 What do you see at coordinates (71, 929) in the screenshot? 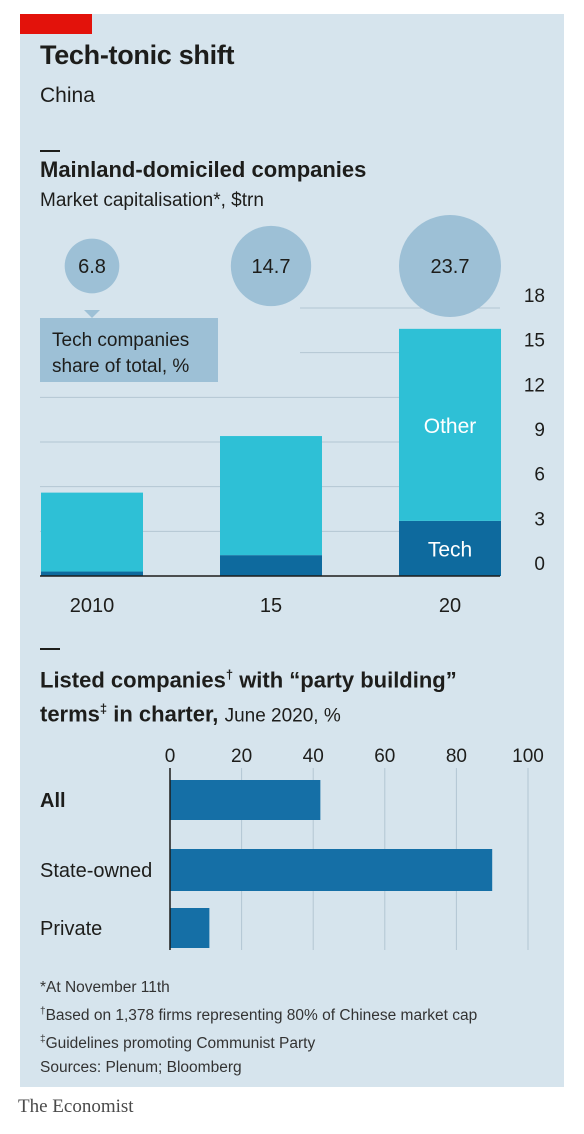
I see `category-label: Private` at bounding box center [71, 929].